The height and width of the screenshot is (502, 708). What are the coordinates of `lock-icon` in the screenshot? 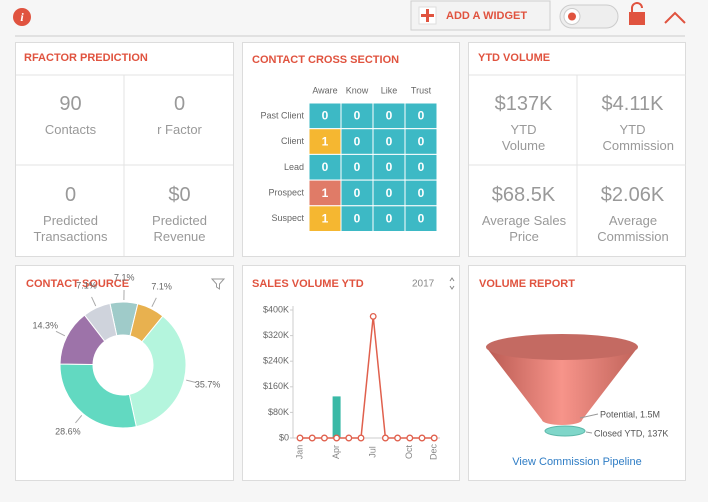 It's located at (637, 13).